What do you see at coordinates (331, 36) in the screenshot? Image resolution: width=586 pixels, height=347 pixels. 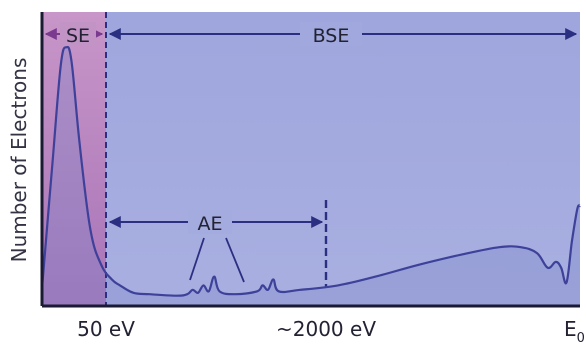 I see `bse-label: BSE` at bounding box center [331, 36].